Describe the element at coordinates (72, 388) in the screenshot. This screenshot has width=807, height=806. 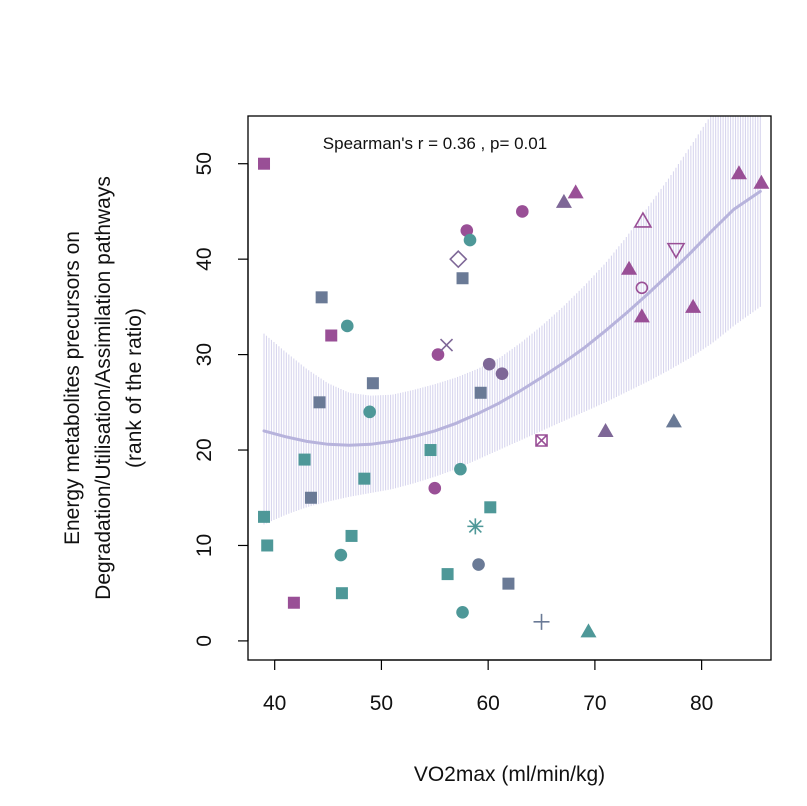
I see `y-axis-title-line: Energy metabolites precursors on` at that location.